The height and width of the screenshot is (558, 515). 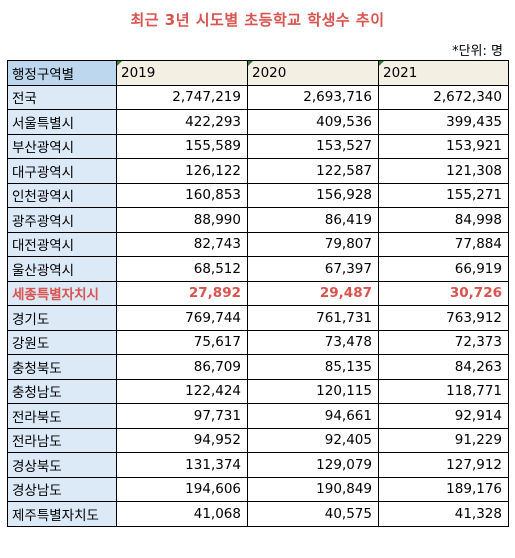 What do you see at coordinates (182, 146) in the screenshot?
I see `value-2019-cell: 155,589` at bounding box center [182, 146].